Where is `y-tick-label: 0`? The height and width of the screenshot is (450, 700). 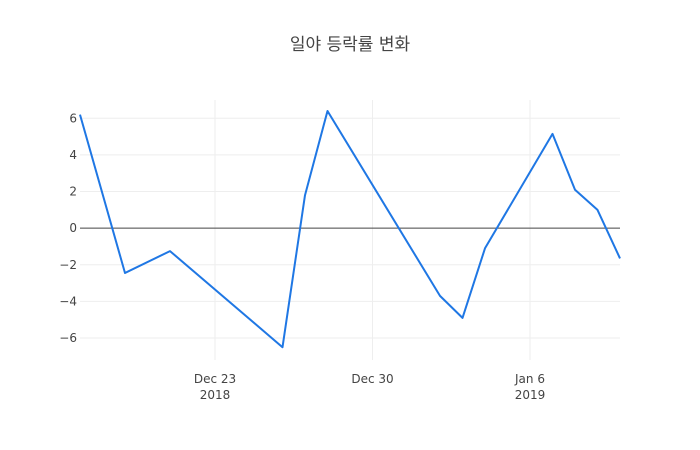 y-tick-label: 0 is located at coordinates (73, 228).